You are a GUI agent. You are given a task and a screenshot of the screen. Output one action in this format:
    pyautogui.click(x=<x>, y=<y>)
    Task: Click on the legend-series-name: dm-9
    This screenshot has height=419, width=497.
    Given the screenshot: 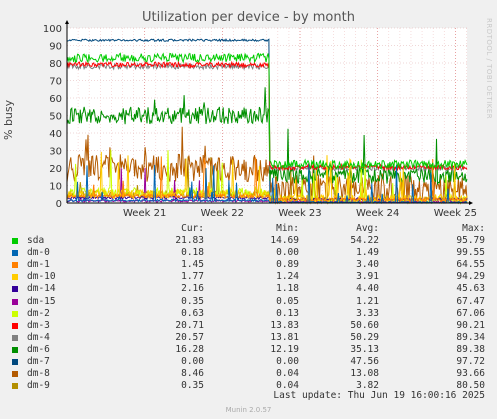 What is the action you would take?
    pyautogui.click(x=38, y=386)
    